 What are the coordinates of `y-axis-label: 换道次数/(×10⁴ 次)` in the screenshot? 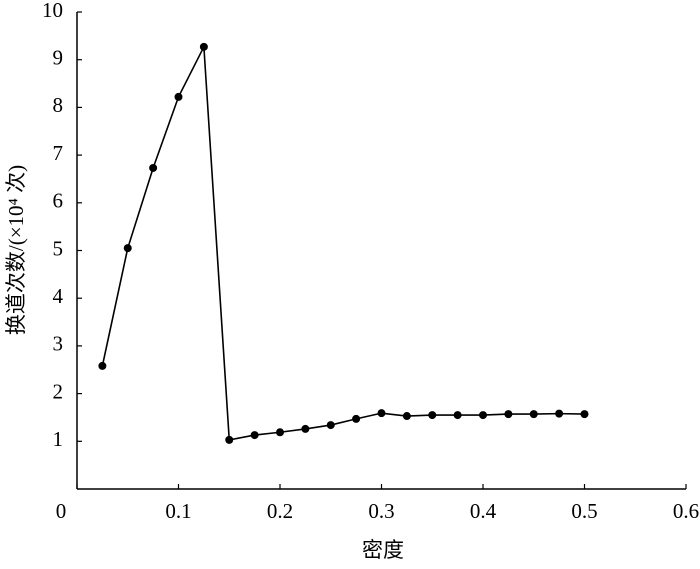 It's located at (16, 250).